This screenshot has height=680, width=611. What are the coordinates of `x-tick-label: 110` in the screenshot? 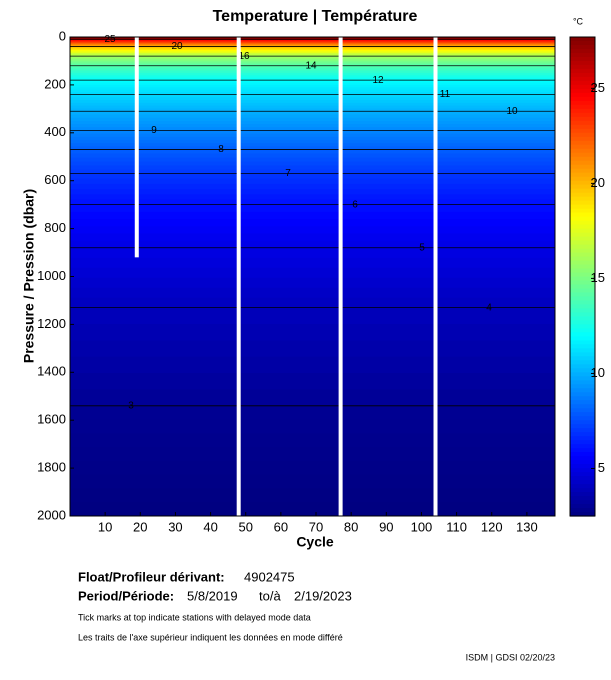 It's located at (456, 526).